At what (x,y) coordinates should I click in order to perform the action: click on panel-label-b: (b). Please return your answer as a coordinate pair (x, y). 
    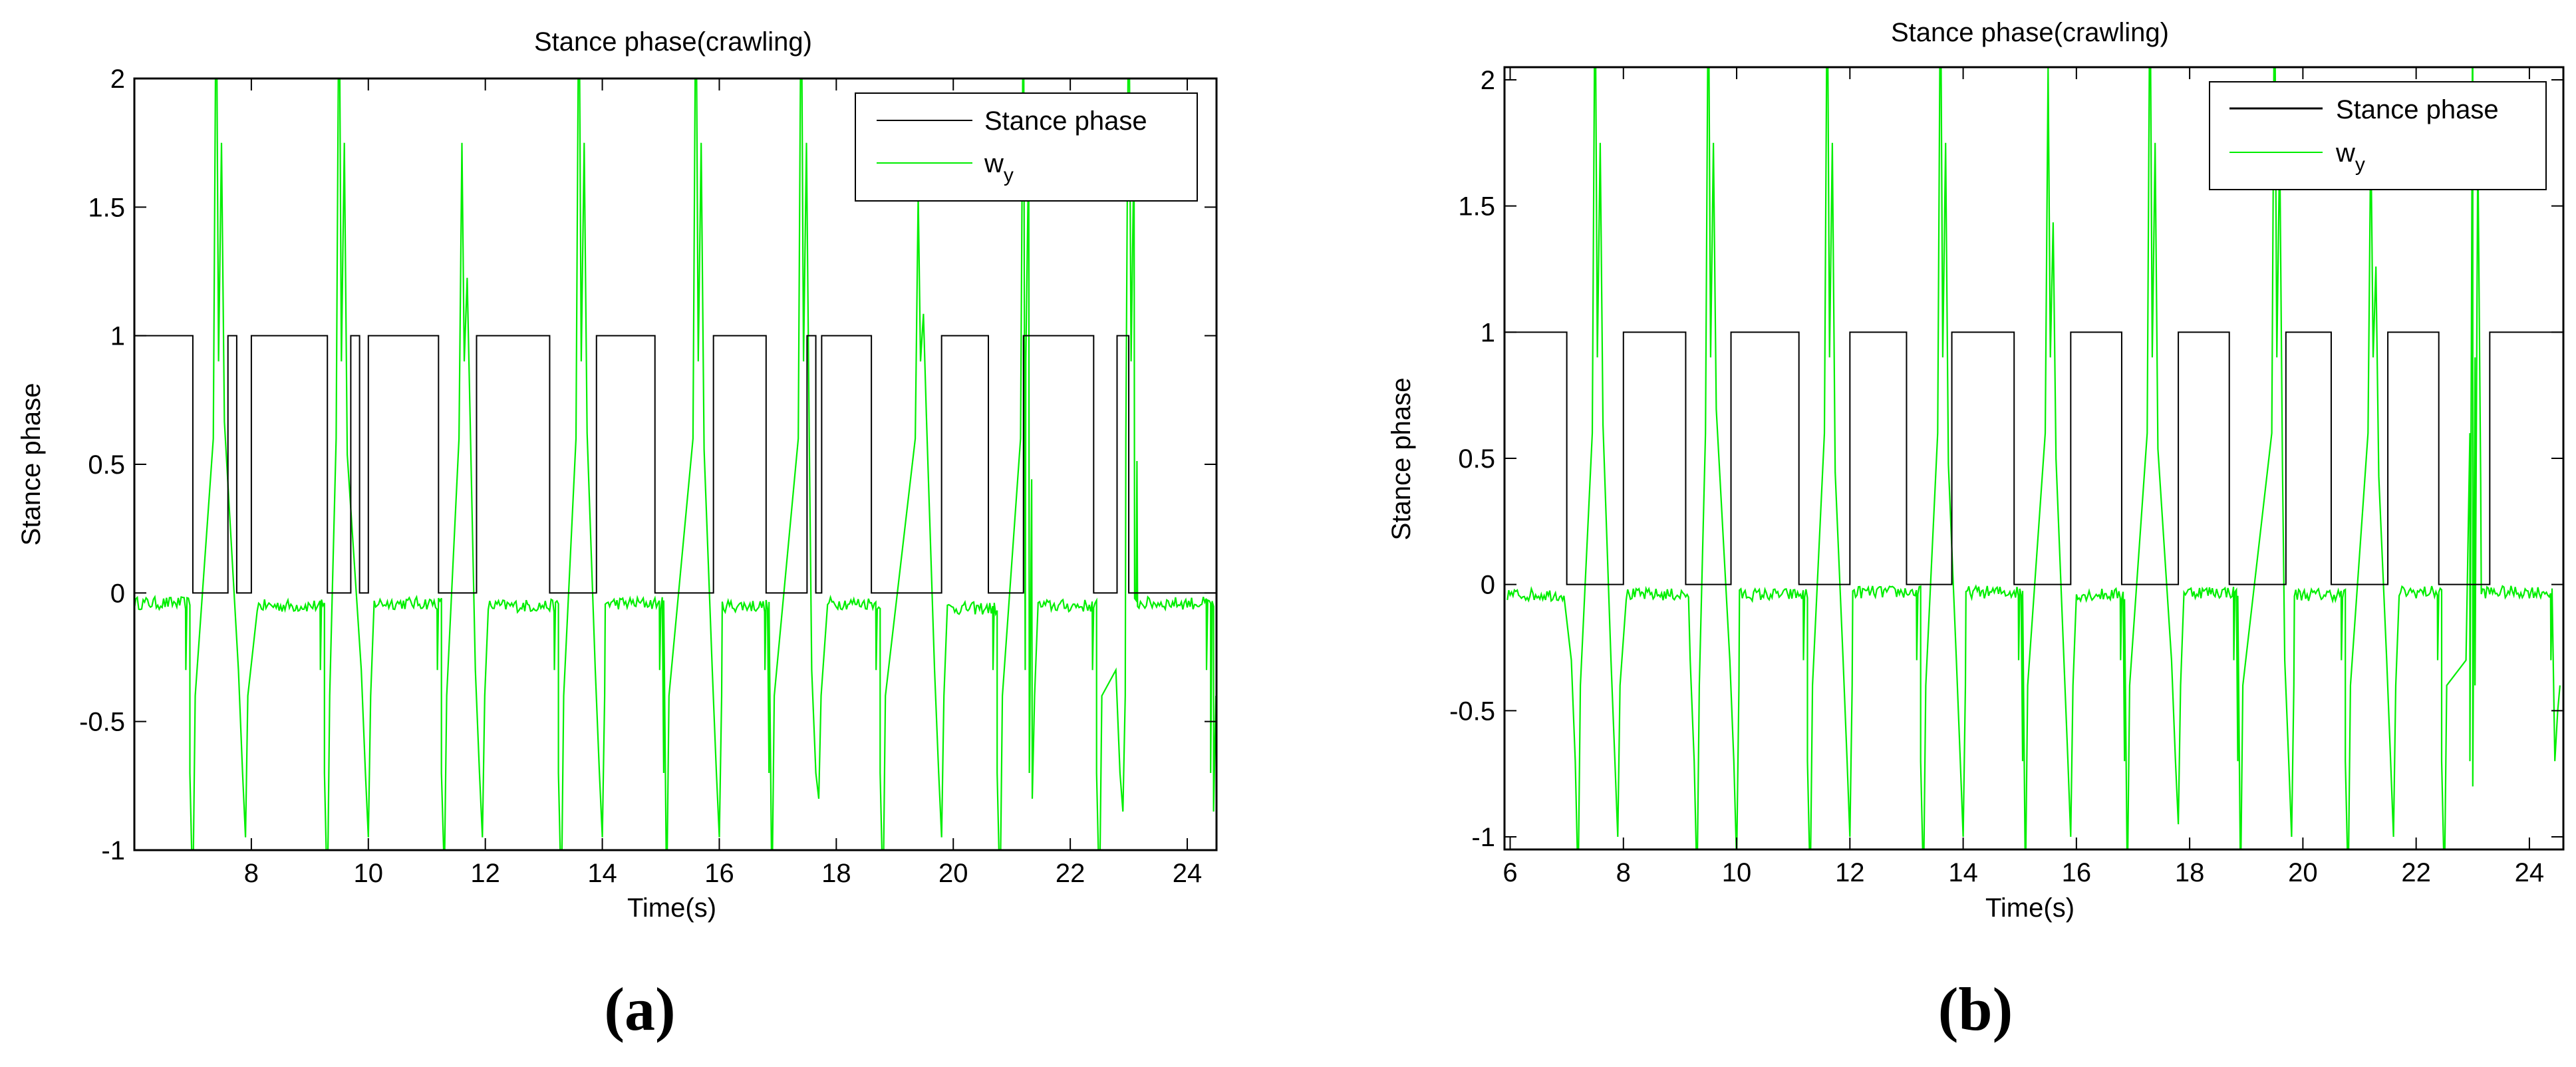
    Looking at the image, I should click on (1975, 1009).